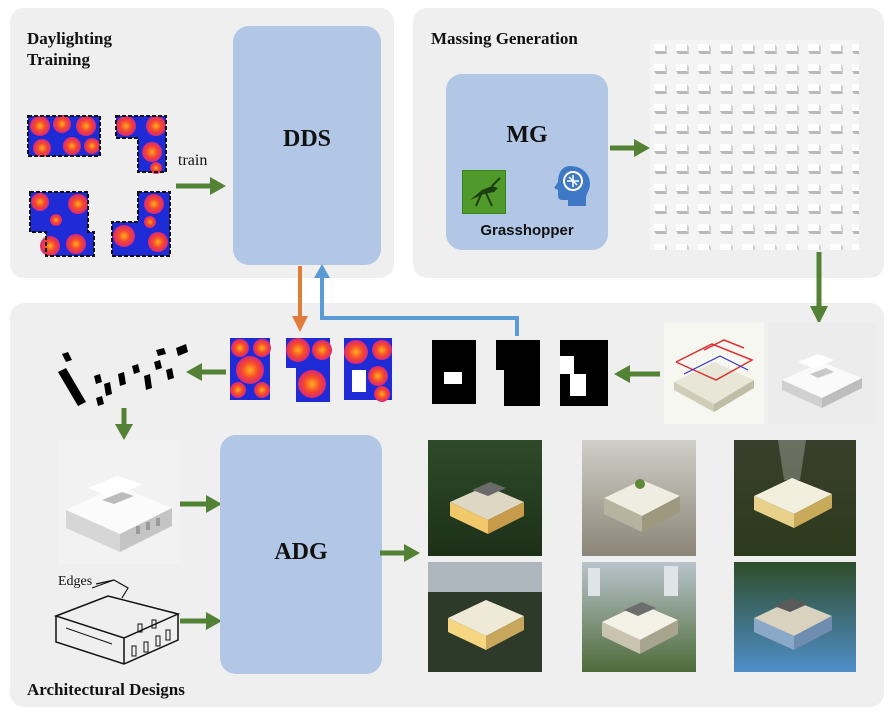  Describe the element at coordinates (117, 622) in the screenshot. I see `edges-drawing` at that location.